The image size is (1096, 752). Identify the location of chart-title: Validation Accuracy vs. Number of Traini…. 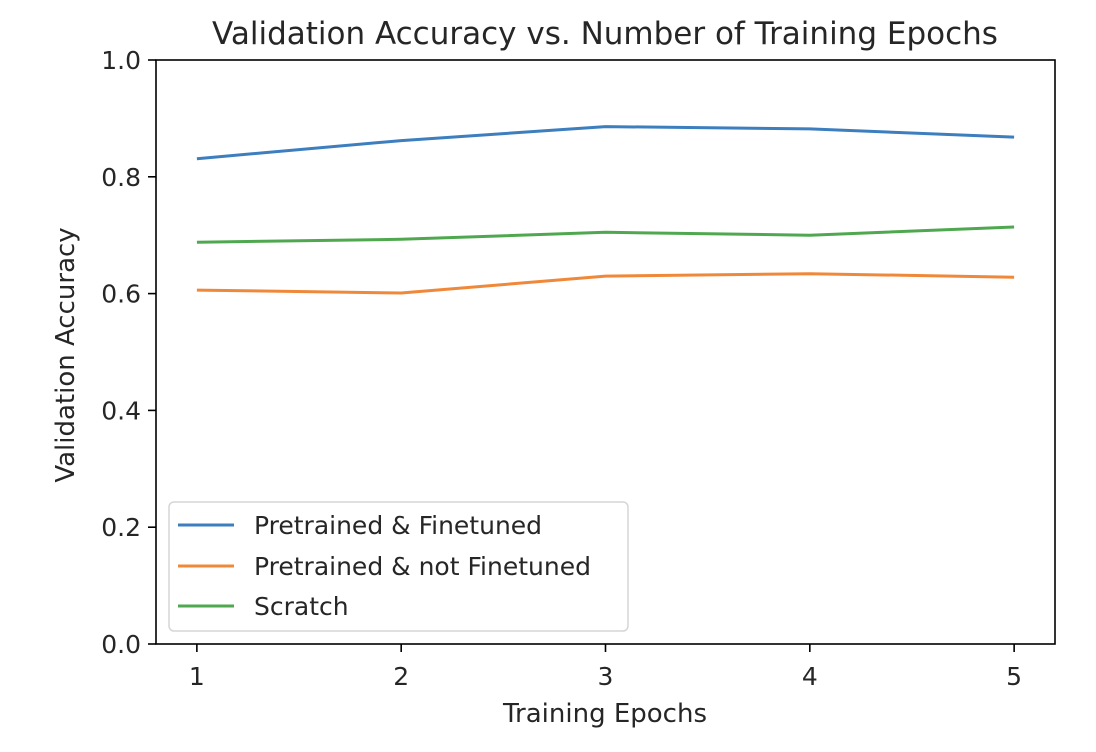
(605, 34).